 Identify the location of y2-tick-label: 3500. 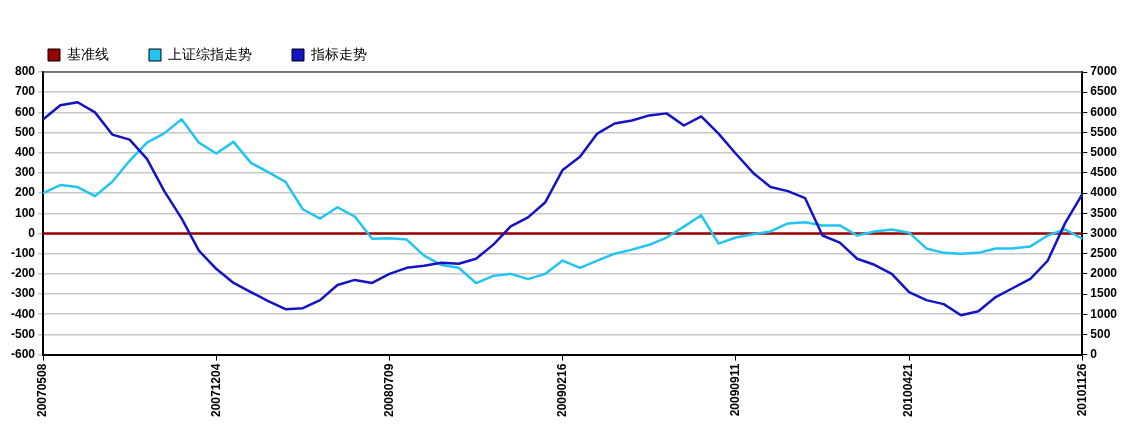
(1104, 212).